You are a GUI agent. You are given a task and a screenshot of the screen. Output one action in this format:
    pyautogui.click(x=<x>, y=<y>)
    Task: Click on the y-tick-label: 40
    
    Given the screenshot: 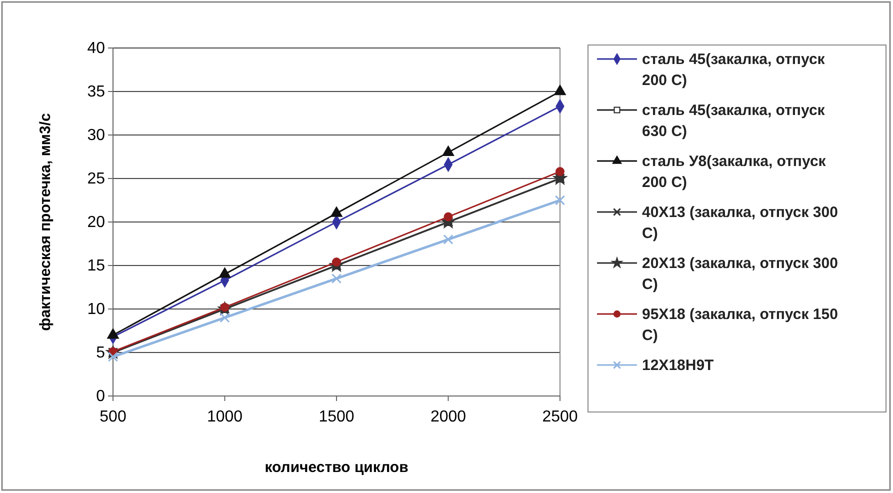 What is the action you would take?
    pyautogui.click(x=96, y=49)
    